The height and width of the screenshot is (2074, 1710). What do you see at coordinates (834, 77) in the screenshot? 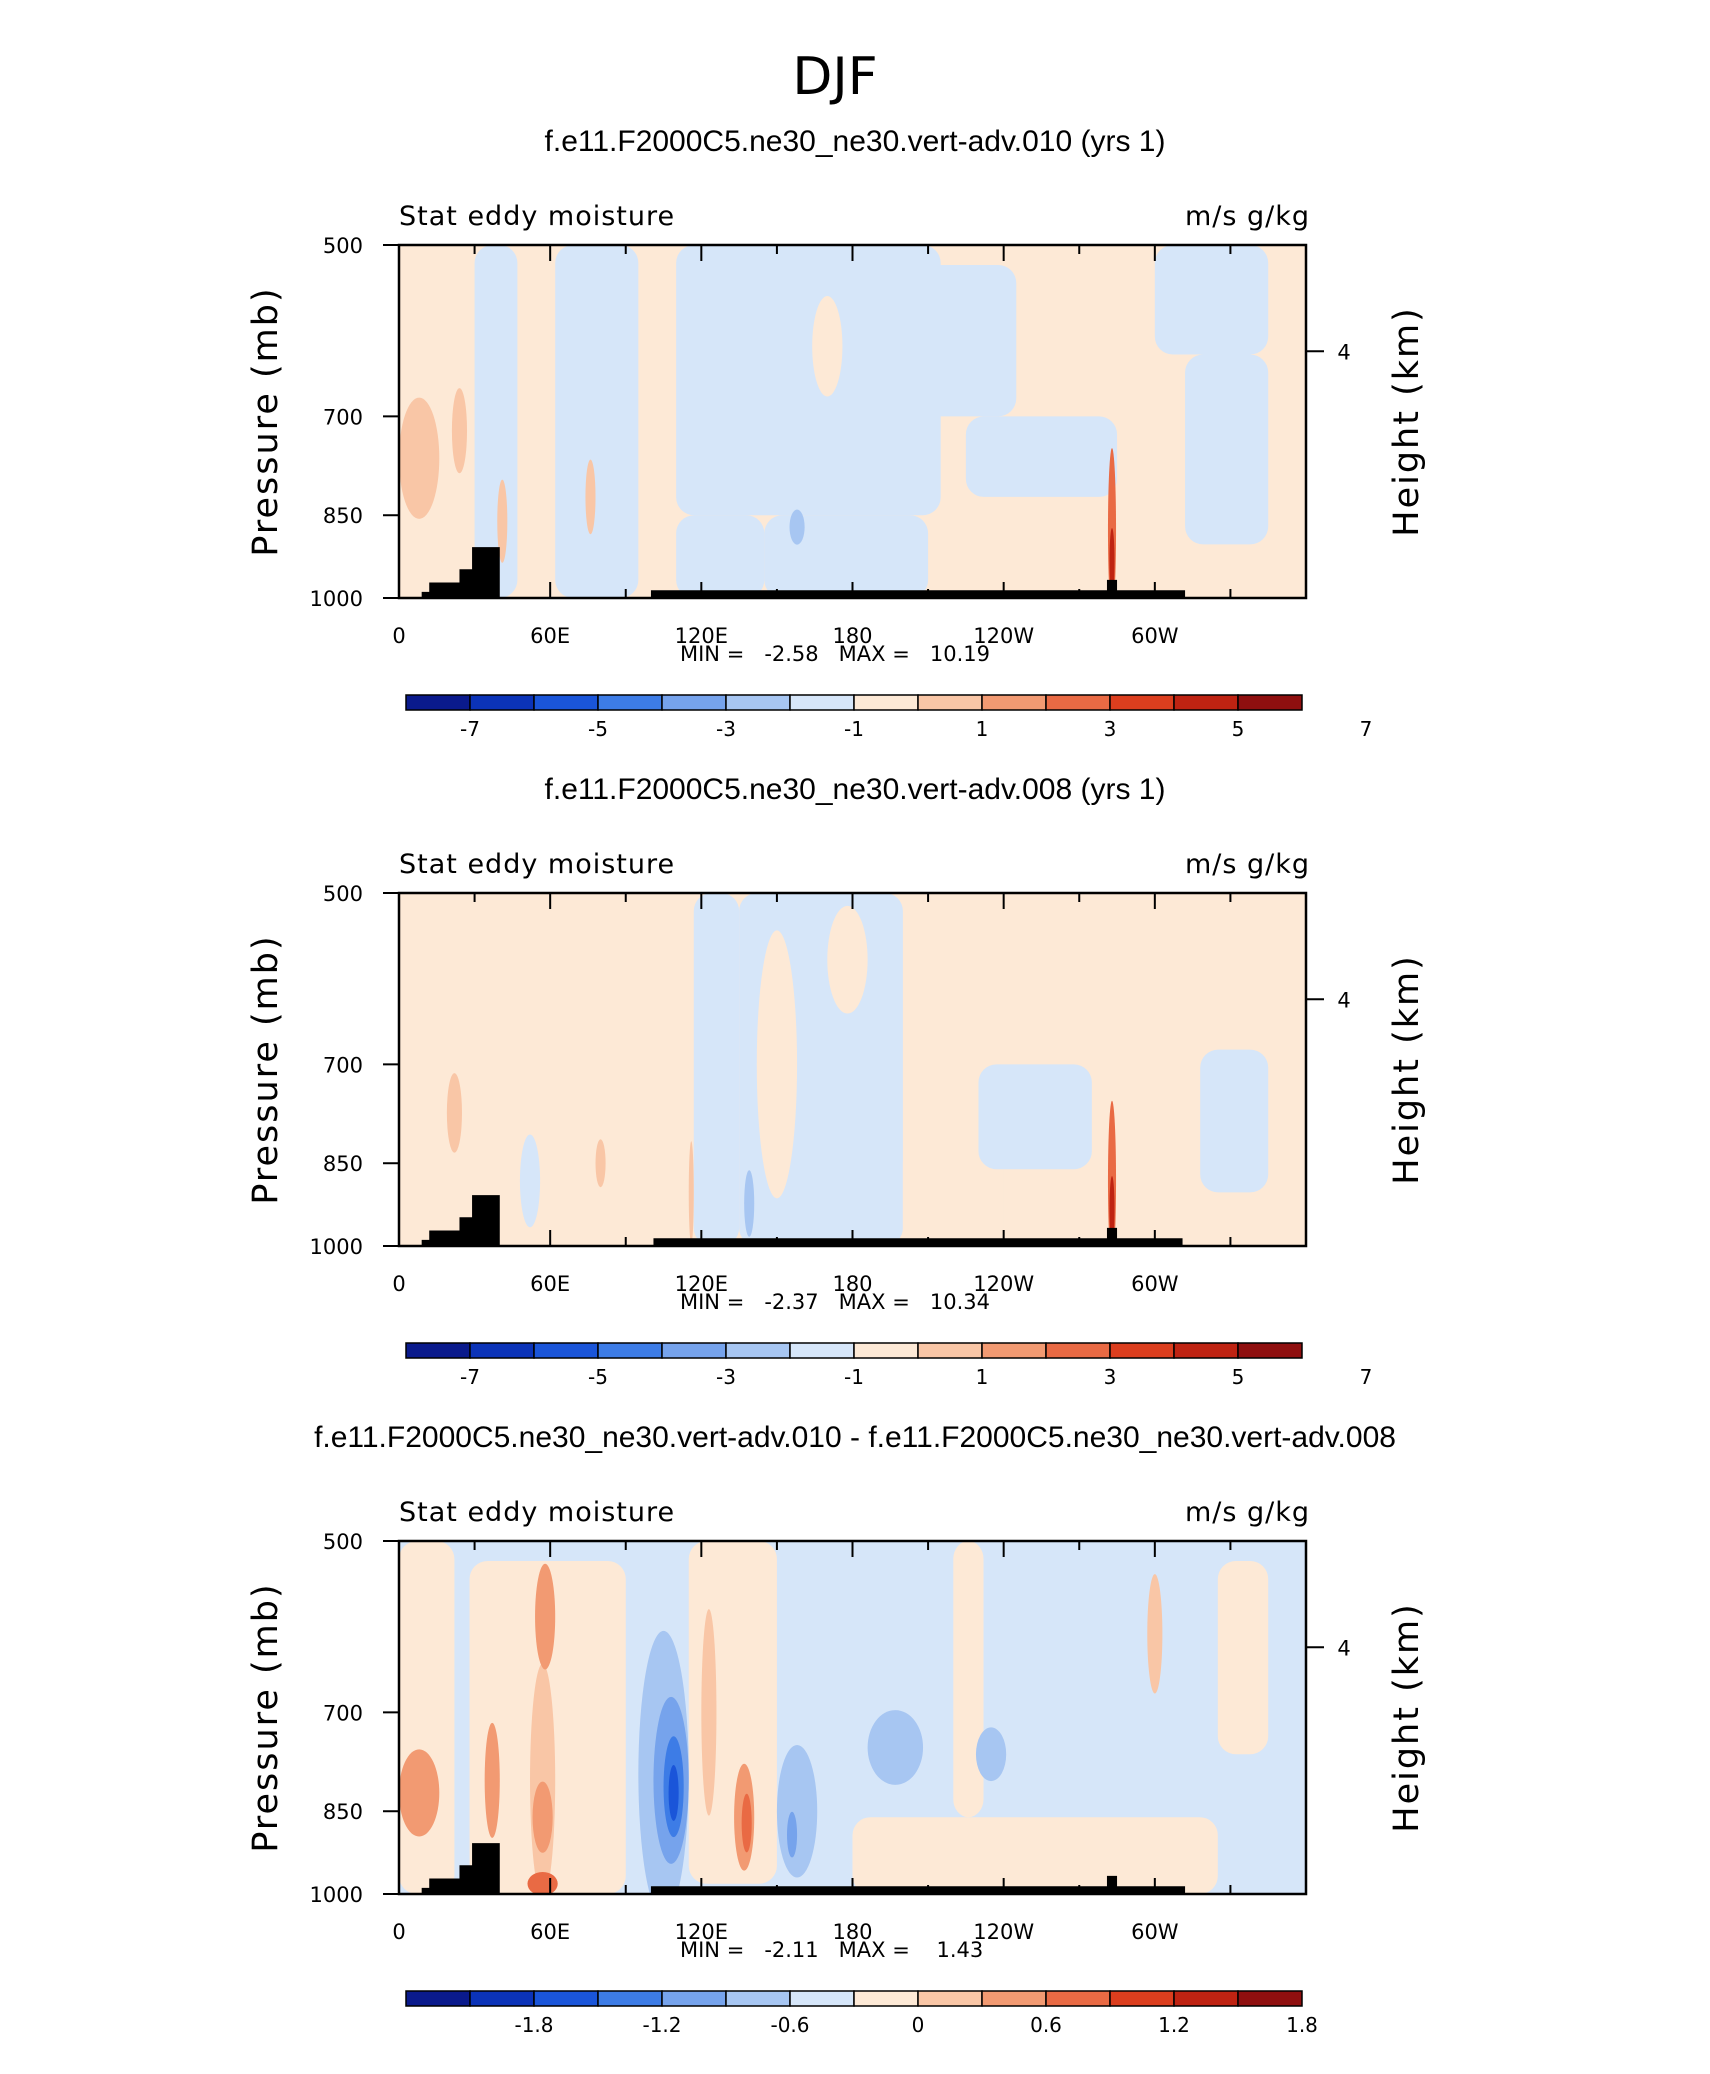
I see `figure-title: DJF` at bounding box center [834, 77].